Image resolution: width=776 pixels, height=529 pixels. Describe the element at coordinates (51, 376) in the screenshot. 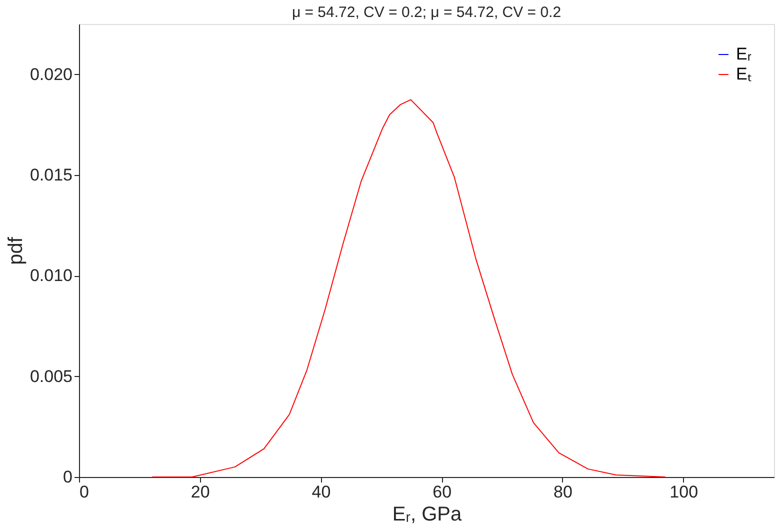

I see `y-tick-label: 0.005` at that location.